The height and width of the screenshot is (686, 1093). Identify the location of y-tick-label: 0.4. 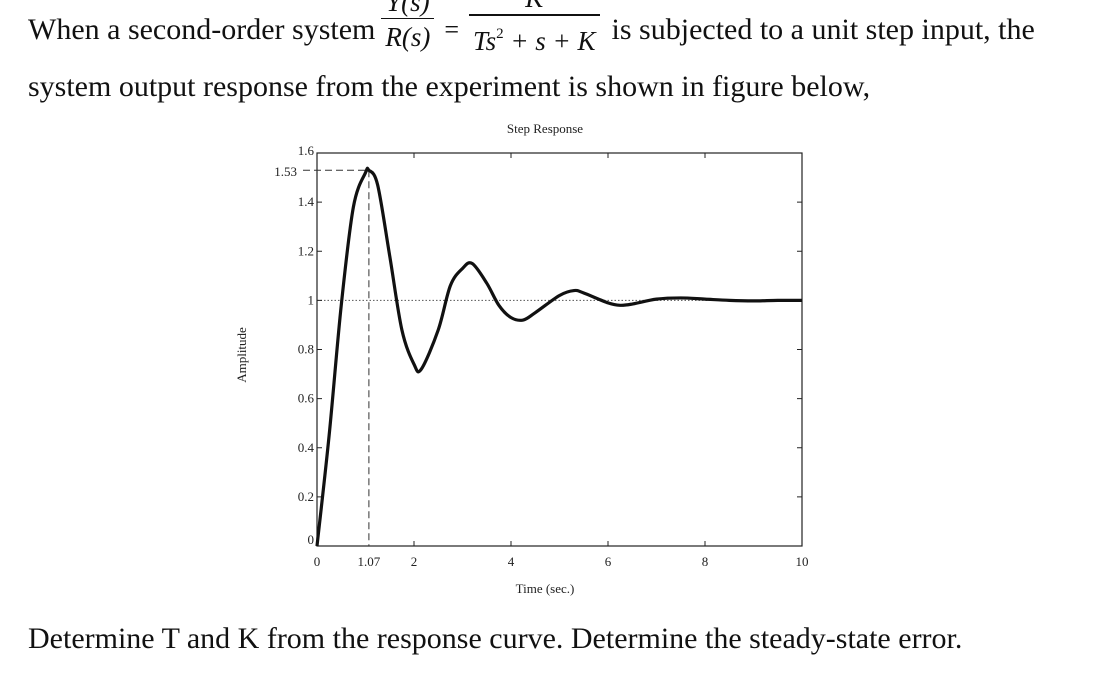
(306, 447).